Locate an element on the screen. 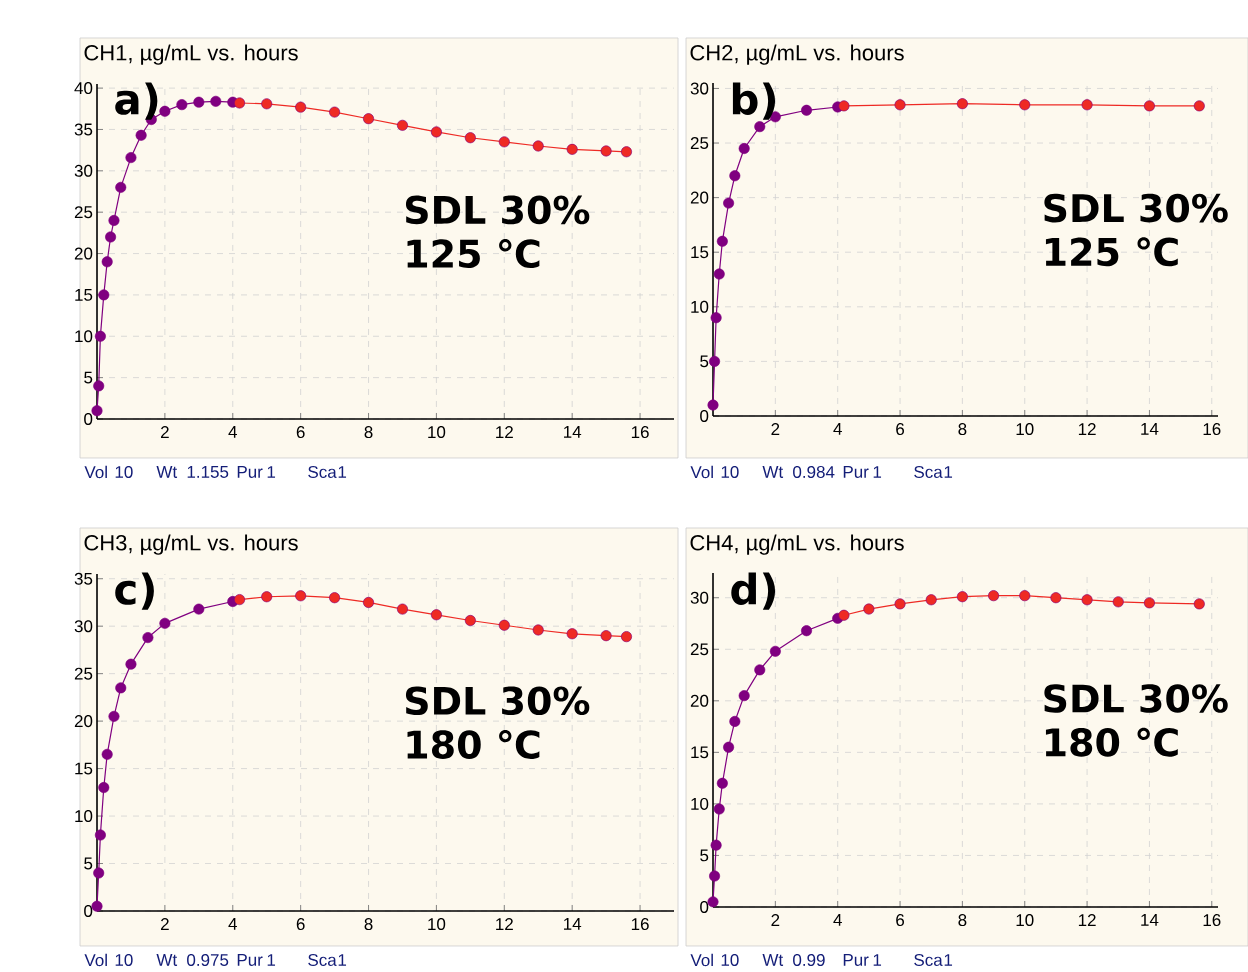 The image size is (1248, 972). y-tick-label: 0 is located at coordinates (88, 418).